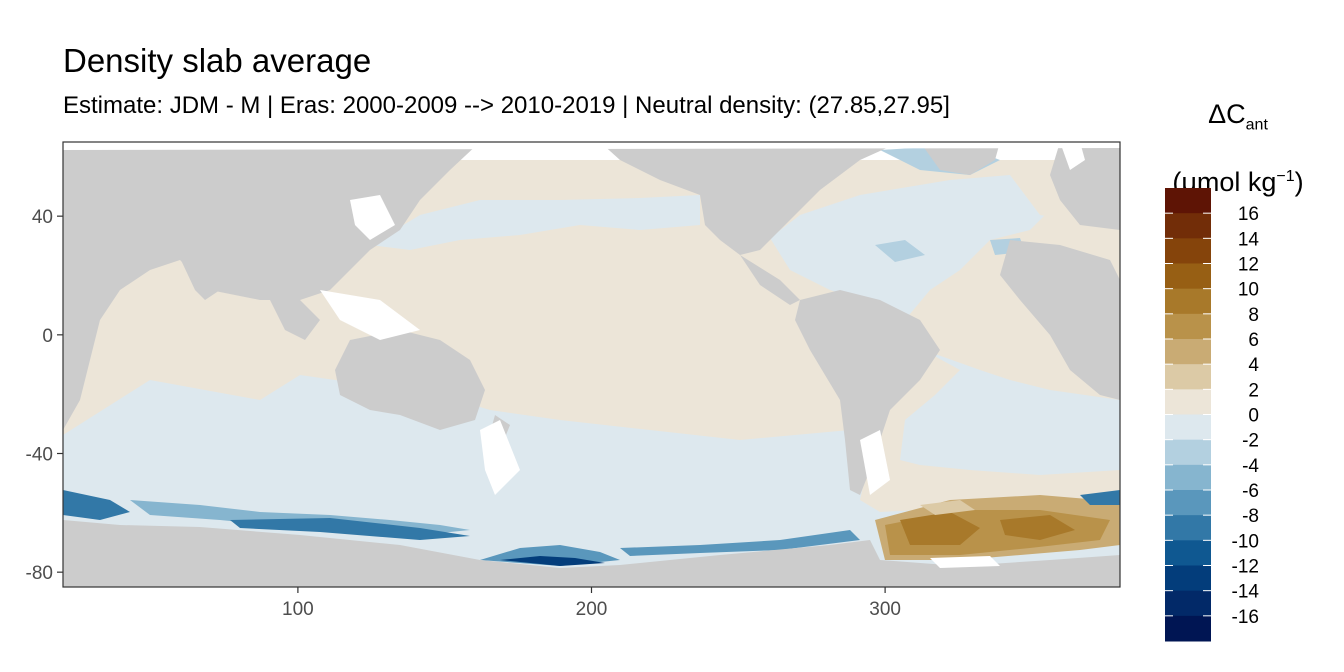 Image resolution: width=1344 pixels, height=672 pixels. I want to click on ross-sea-negative-deep, so click(552, 561).